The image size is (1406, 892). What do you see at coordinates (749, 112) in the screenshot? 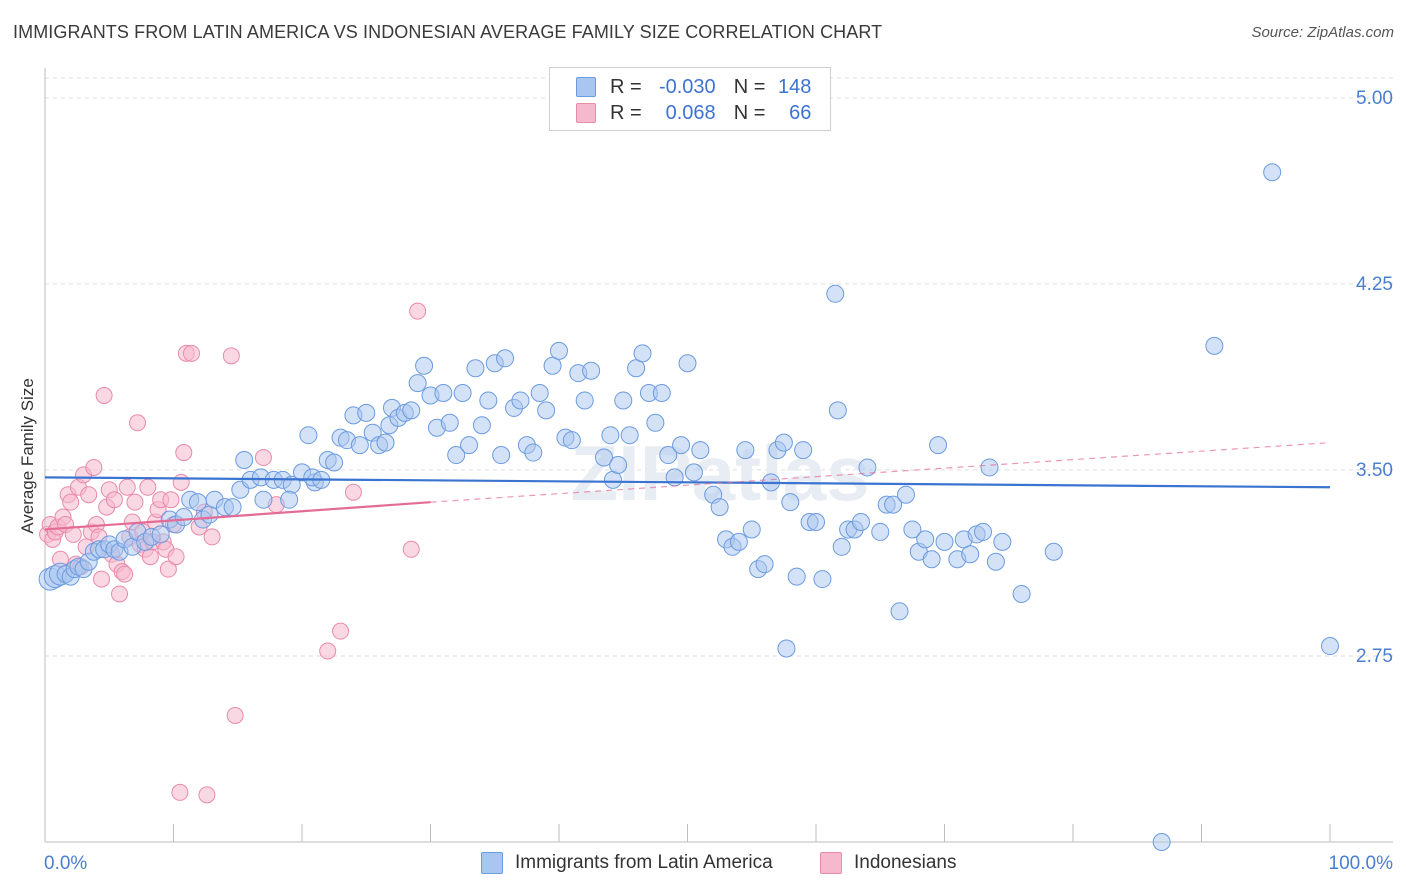
I see `n-label: N =` at bounding box center [749, 112].